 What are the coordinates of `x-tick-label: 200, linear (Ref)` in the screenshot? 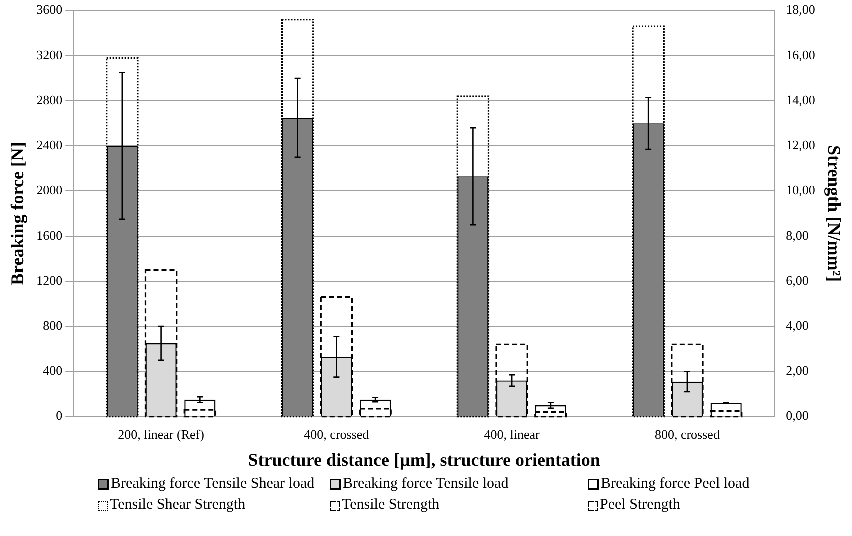 It's located at (161, 434).